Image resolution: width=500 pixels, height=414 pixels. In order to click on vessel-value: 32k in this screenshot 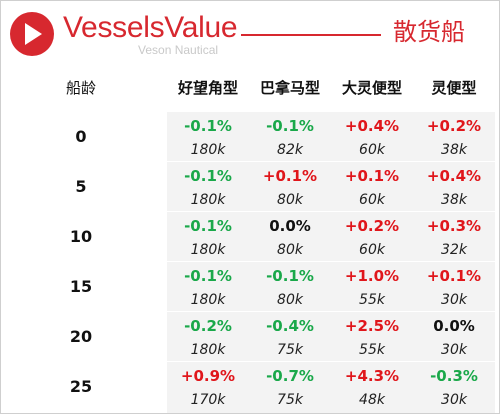, I will do `click(454, 250)`.